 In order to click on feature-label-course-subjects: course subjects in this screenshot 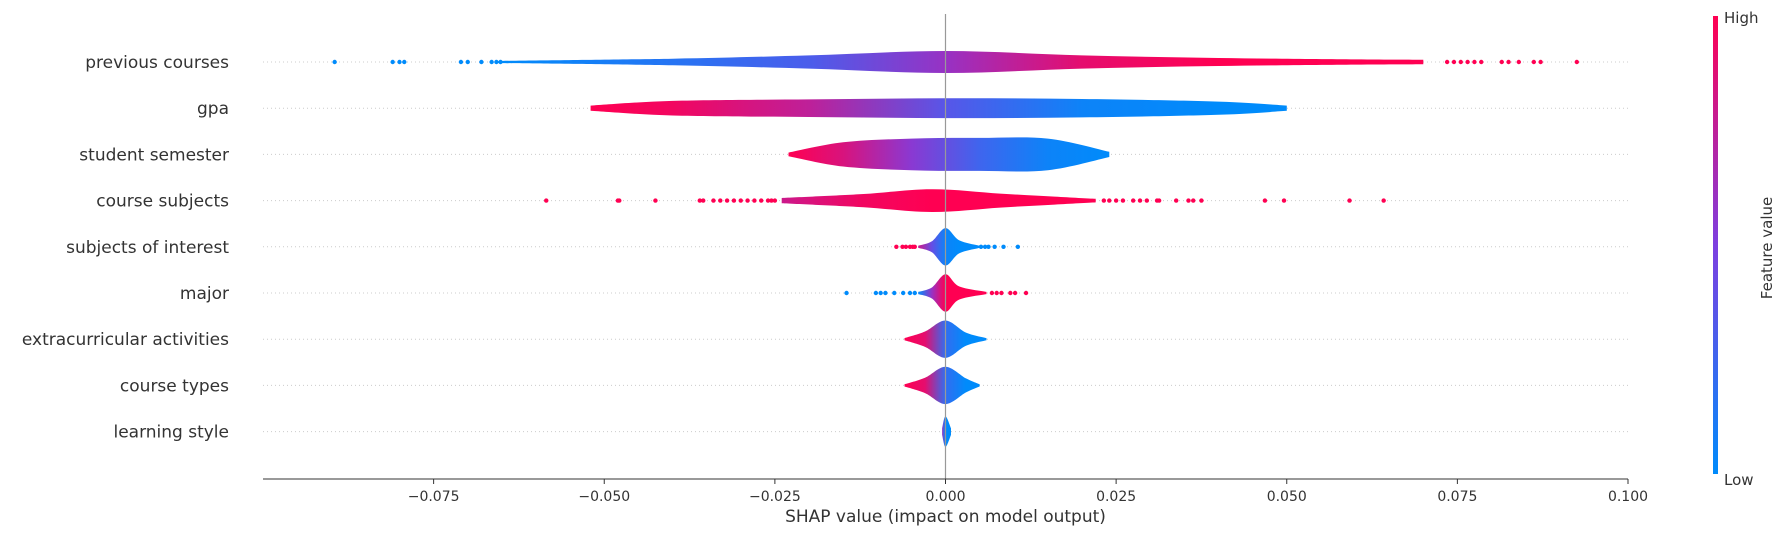, I will do `click(162, 202)`.